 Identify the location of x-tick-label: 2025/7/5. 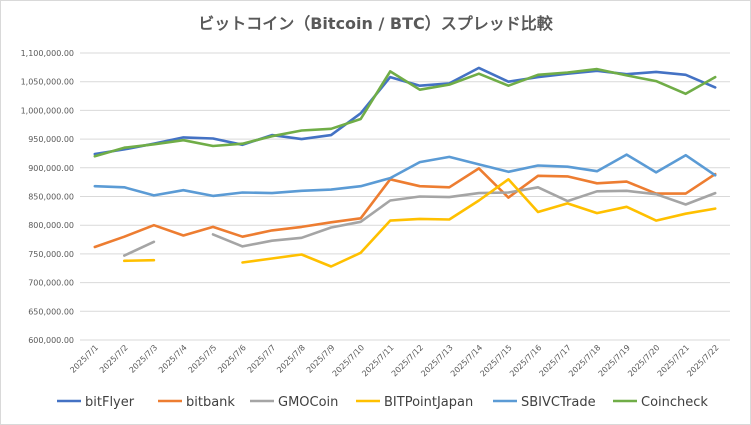
(203, 359).